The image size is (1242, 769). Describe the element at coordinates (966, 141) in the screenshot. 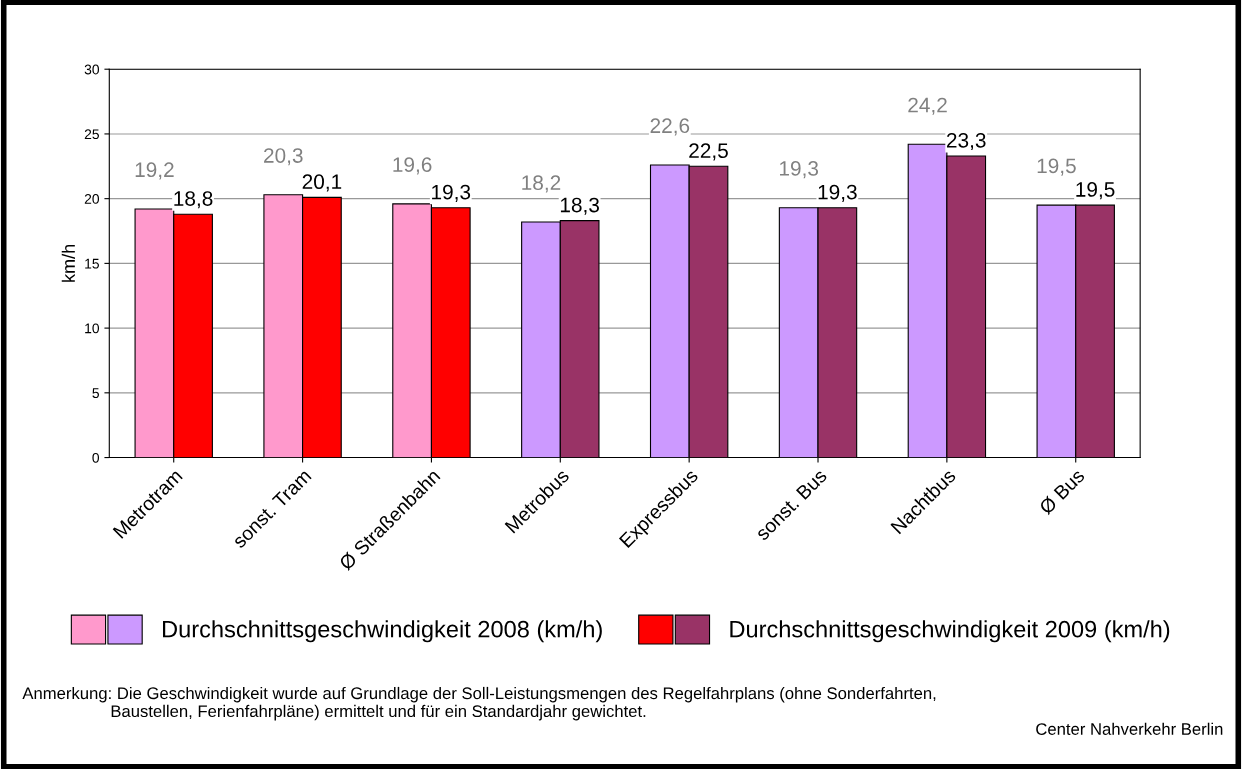

I see `data-label: 23,3` at that location.